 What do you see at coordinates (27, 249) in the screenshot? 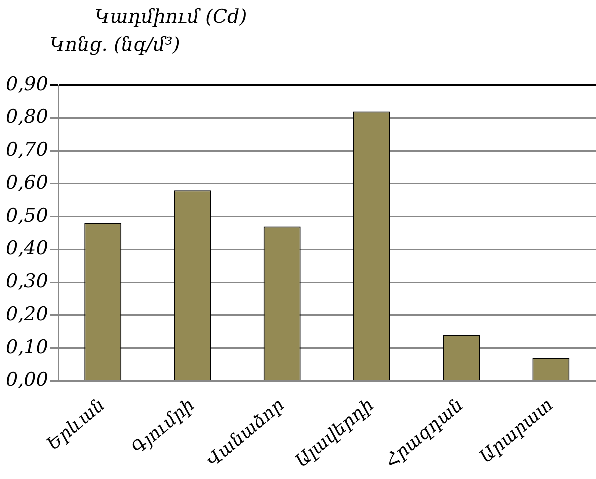
I see `y-tick-label: 0,40` at bounding box center [27, 249].